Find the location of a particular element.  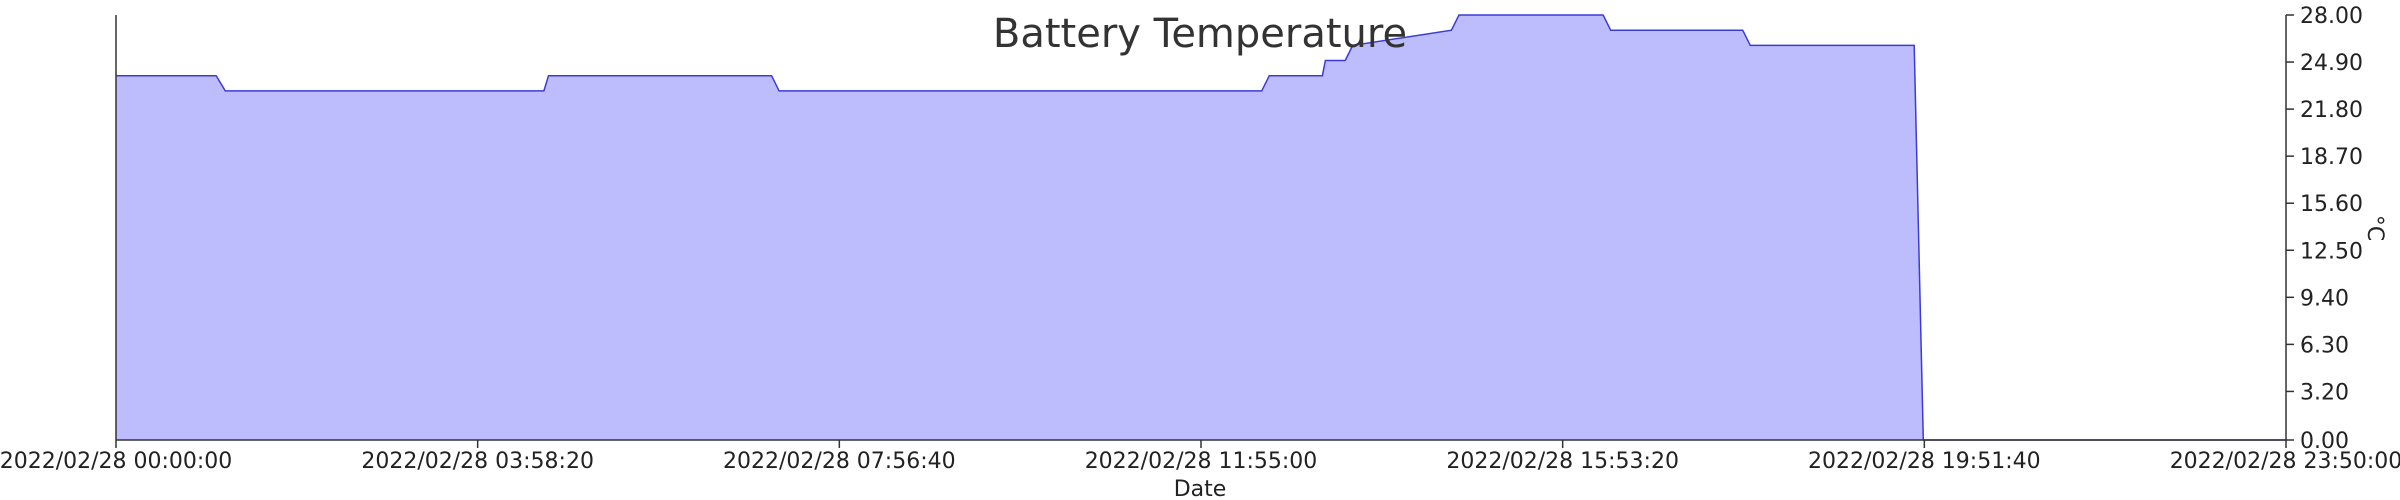

y-tick-label: 0.00 is located at coordinates (2324, 441).